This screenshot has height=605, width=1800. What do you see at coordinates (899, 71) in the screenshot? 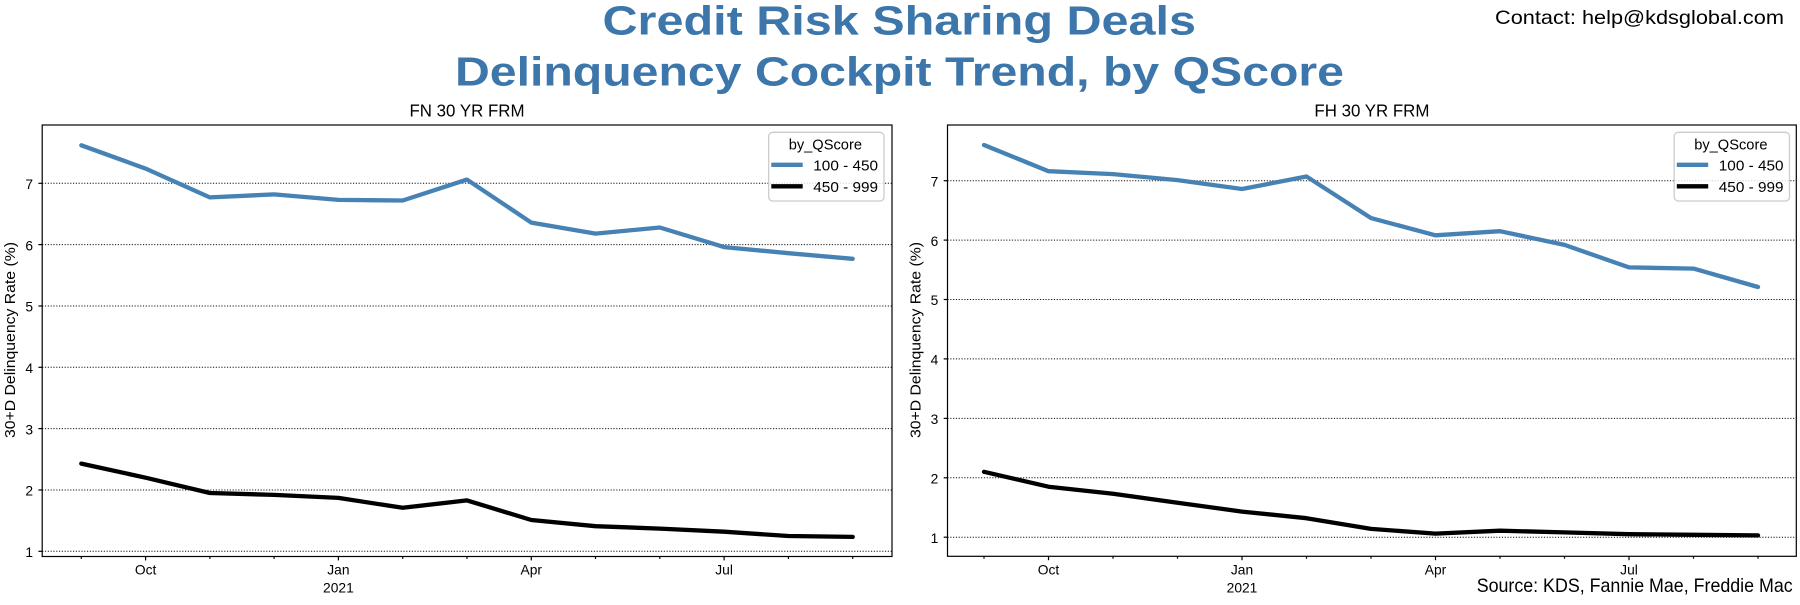
I see `svg-text:Delinquency Cockpit Trend, by: Delinquency Cockpit Trend, by QScore` at bounding box center [899, 71].